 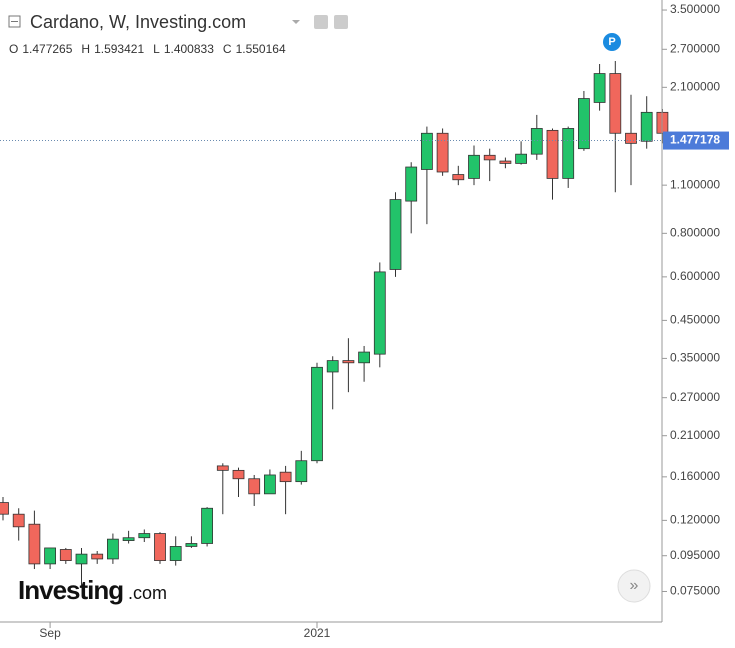 I want to click on y-tick-label: 0.160000, so click(x=695, y=476).